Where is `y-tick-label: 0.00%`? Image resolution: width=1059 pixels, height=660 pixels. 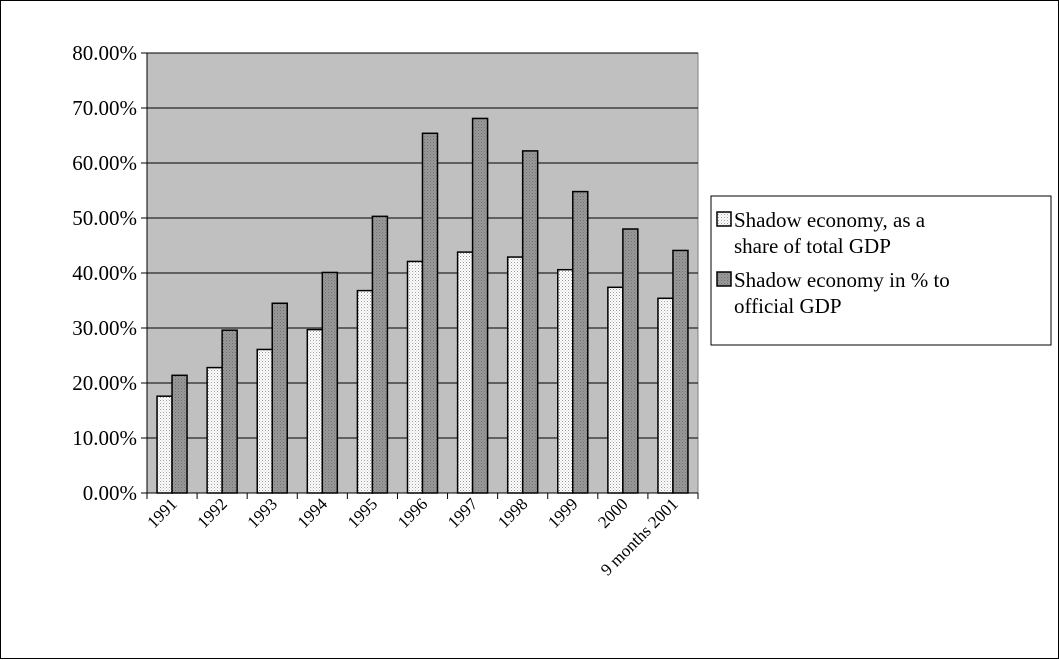
y-tick-label: 0.00% is located at coordinates (110, 493).